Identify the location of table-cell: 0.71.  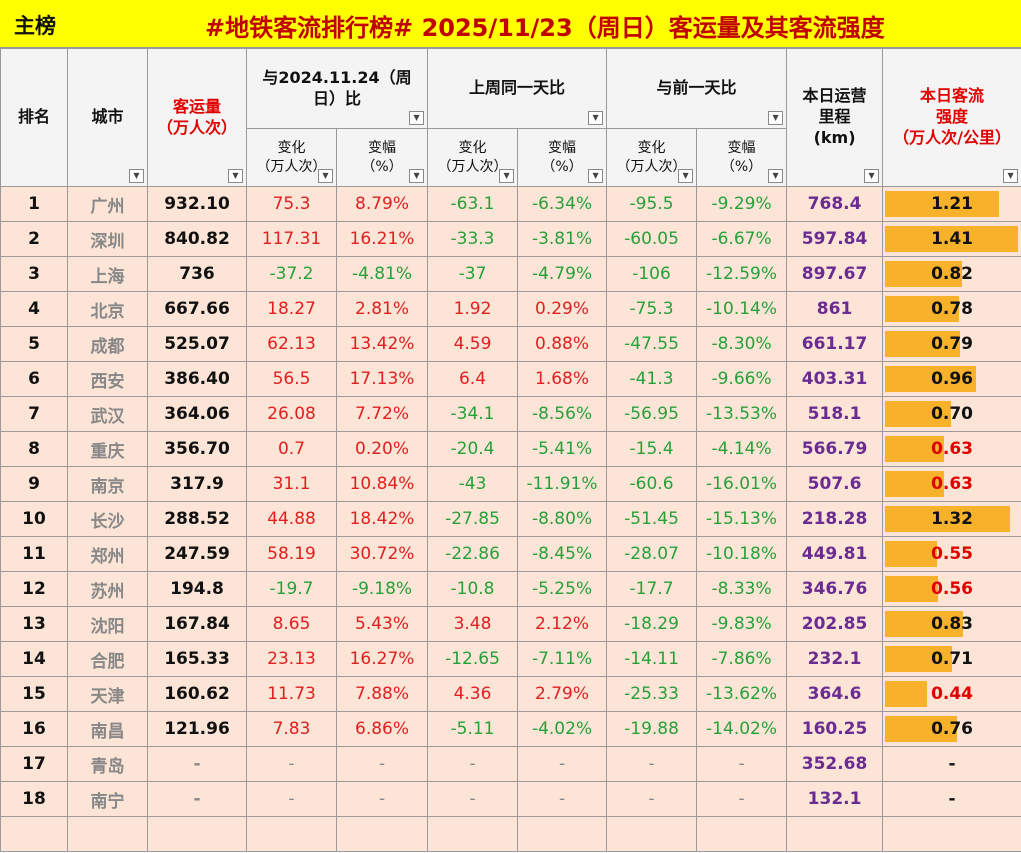
(951, 659).